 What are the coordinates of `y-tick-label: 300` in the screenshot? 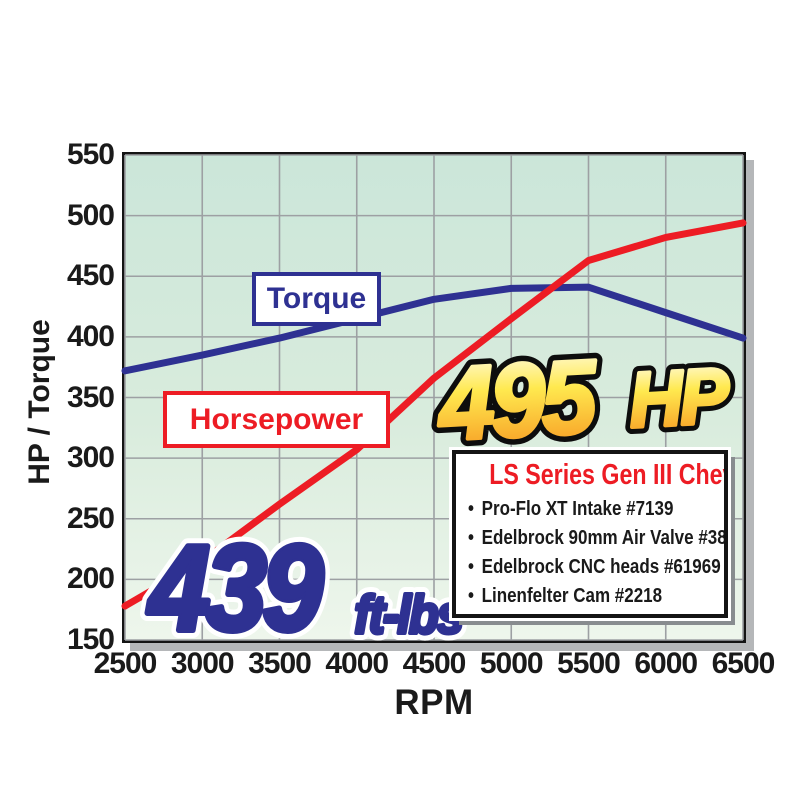 It's located at (90, 458).